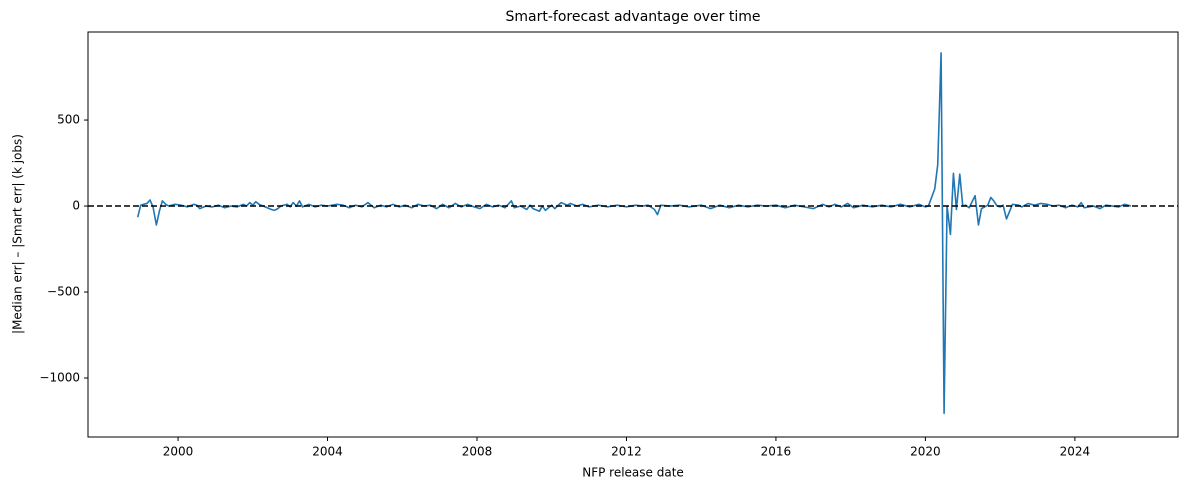 Image resolution: width=1189 pixels, height=490 pixels. What do you see at coordinates (68, 120) in the screenshot?
I see `y-tick-label: 500` at bounding box center [68, 120].